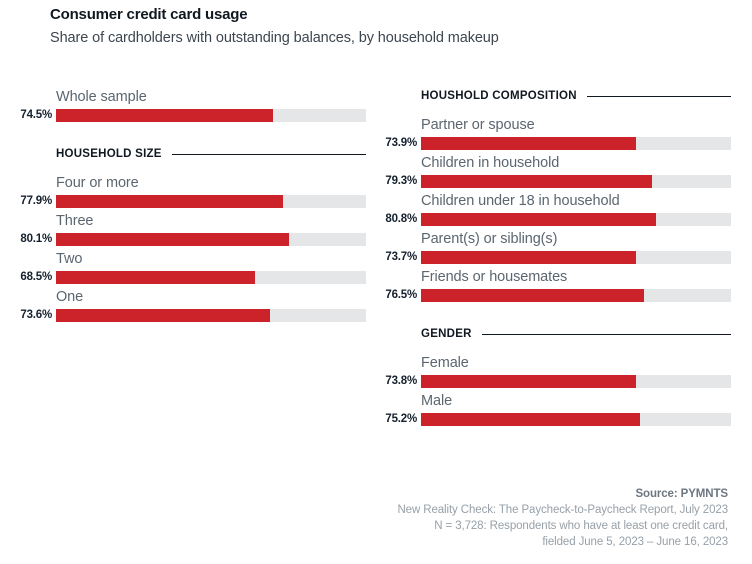  I want to click on bar-value-label: 79.3%, so click(401, 181).